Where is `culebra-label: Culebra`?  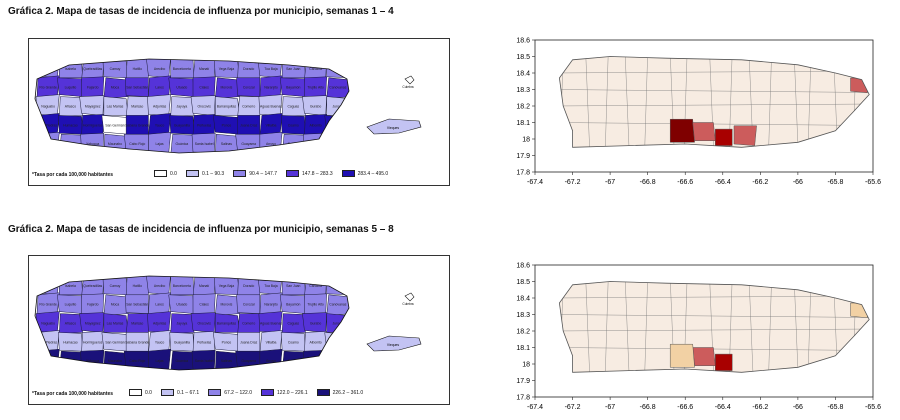
culebra-label: Culebra is located at coordinates (407, 87).